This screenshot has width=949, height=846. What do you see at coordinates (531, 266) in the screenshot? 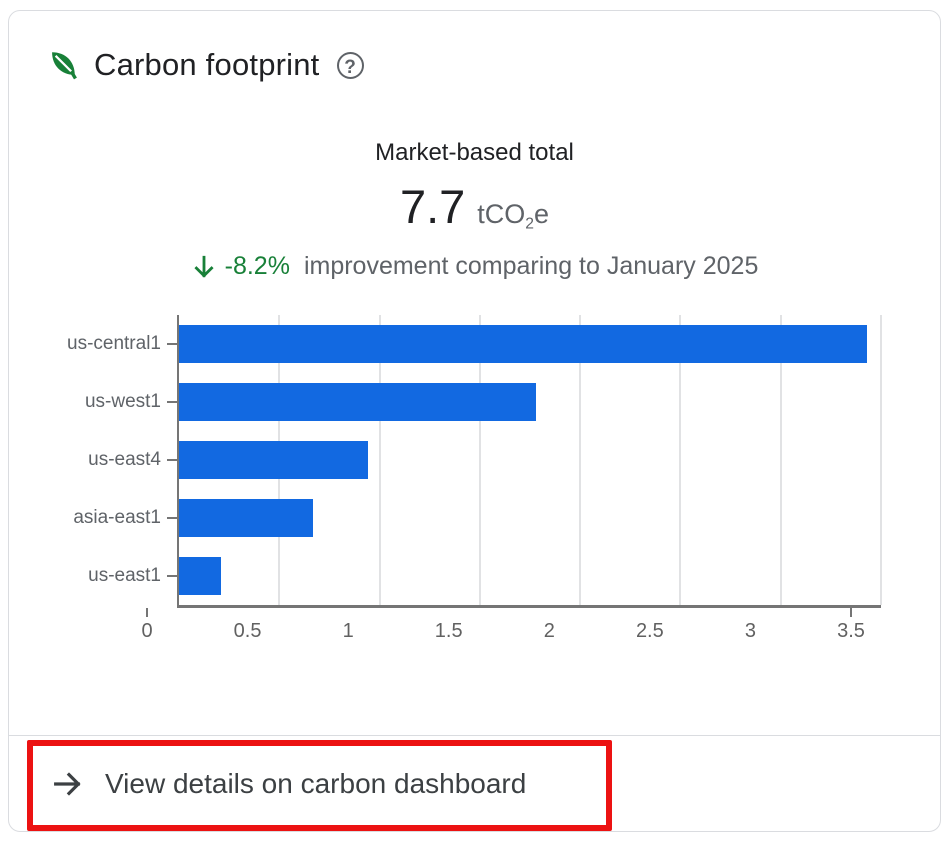
I see `improvement-text: improvement comparing to January 2025` at bounding box center [531, 266].